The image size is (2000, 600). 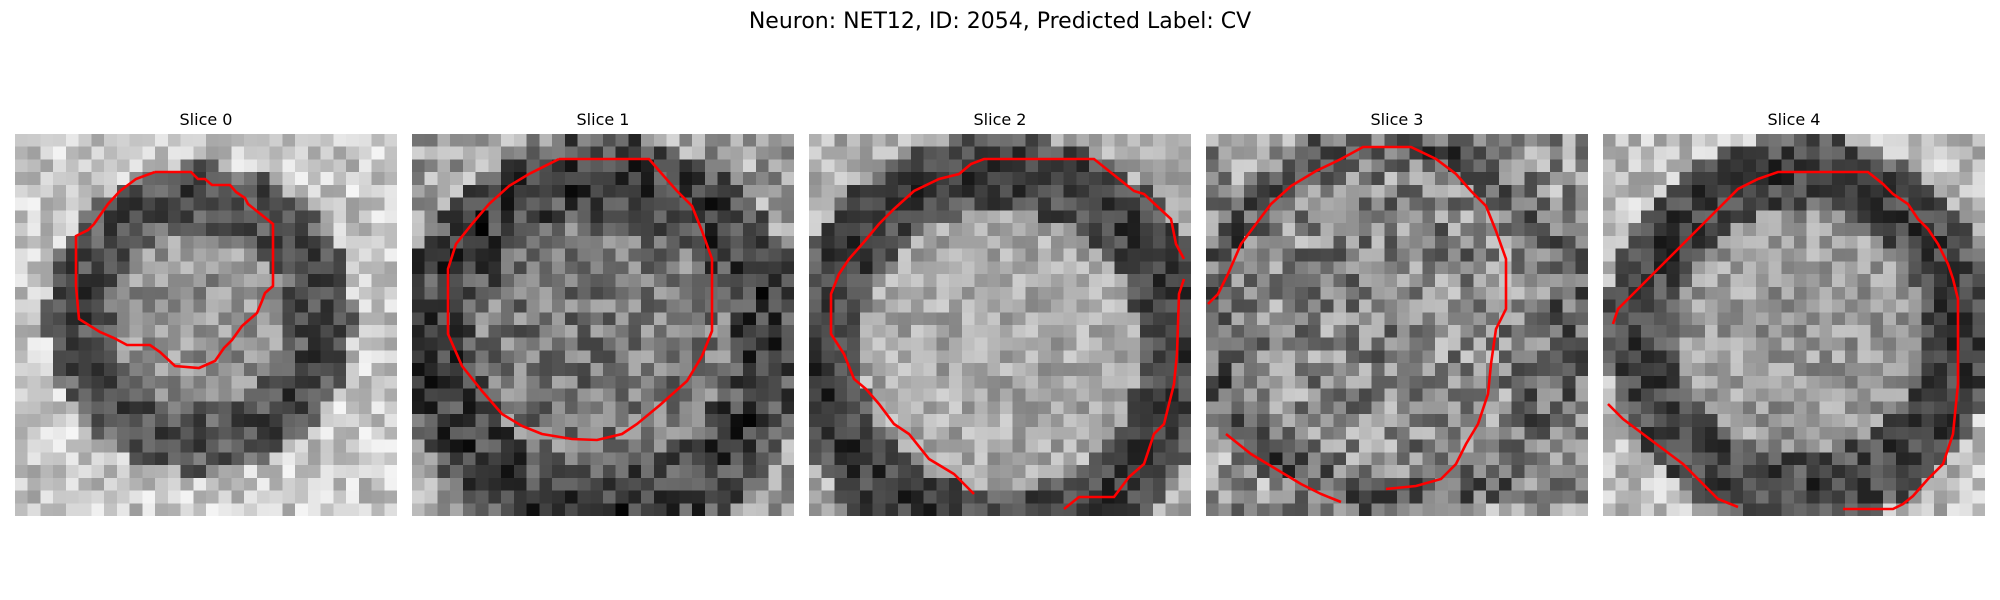 I want to click on panel-title-slice-3: Slice 3, so click(x=1397, y=119).